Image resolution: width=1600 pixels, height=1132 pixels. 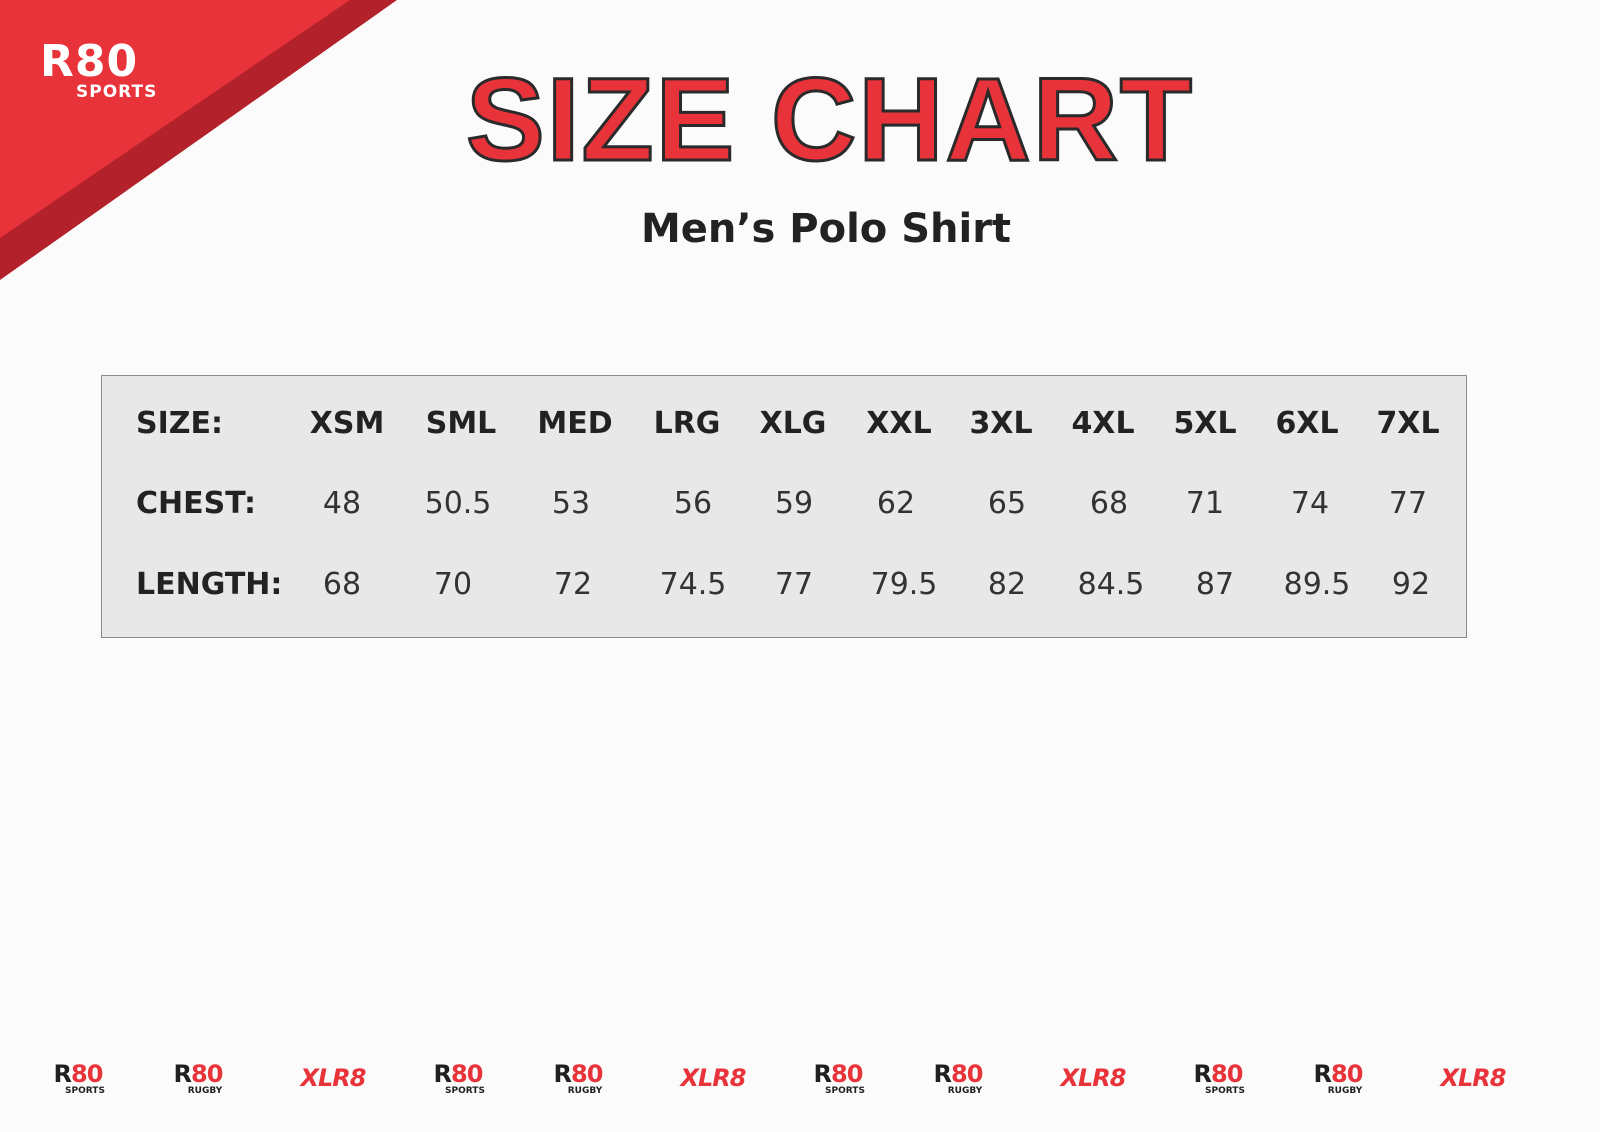 I want to click on chest-cell: 68, so click(x=1109, y=503).